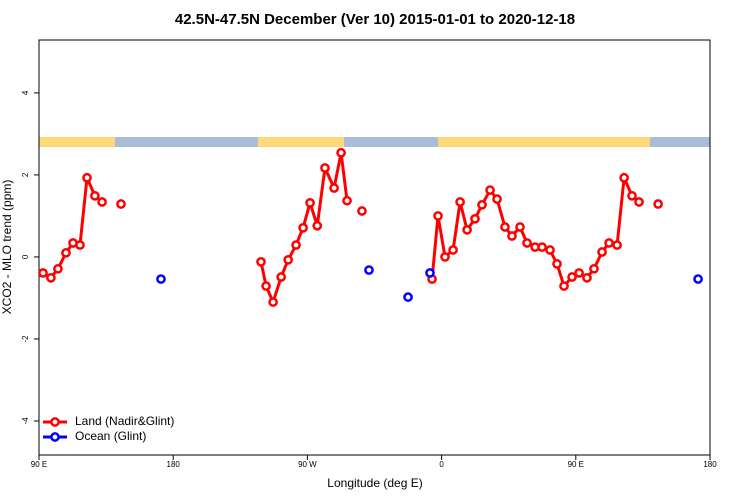  I want to click on y-tick-label: -2, so click(25, 339).